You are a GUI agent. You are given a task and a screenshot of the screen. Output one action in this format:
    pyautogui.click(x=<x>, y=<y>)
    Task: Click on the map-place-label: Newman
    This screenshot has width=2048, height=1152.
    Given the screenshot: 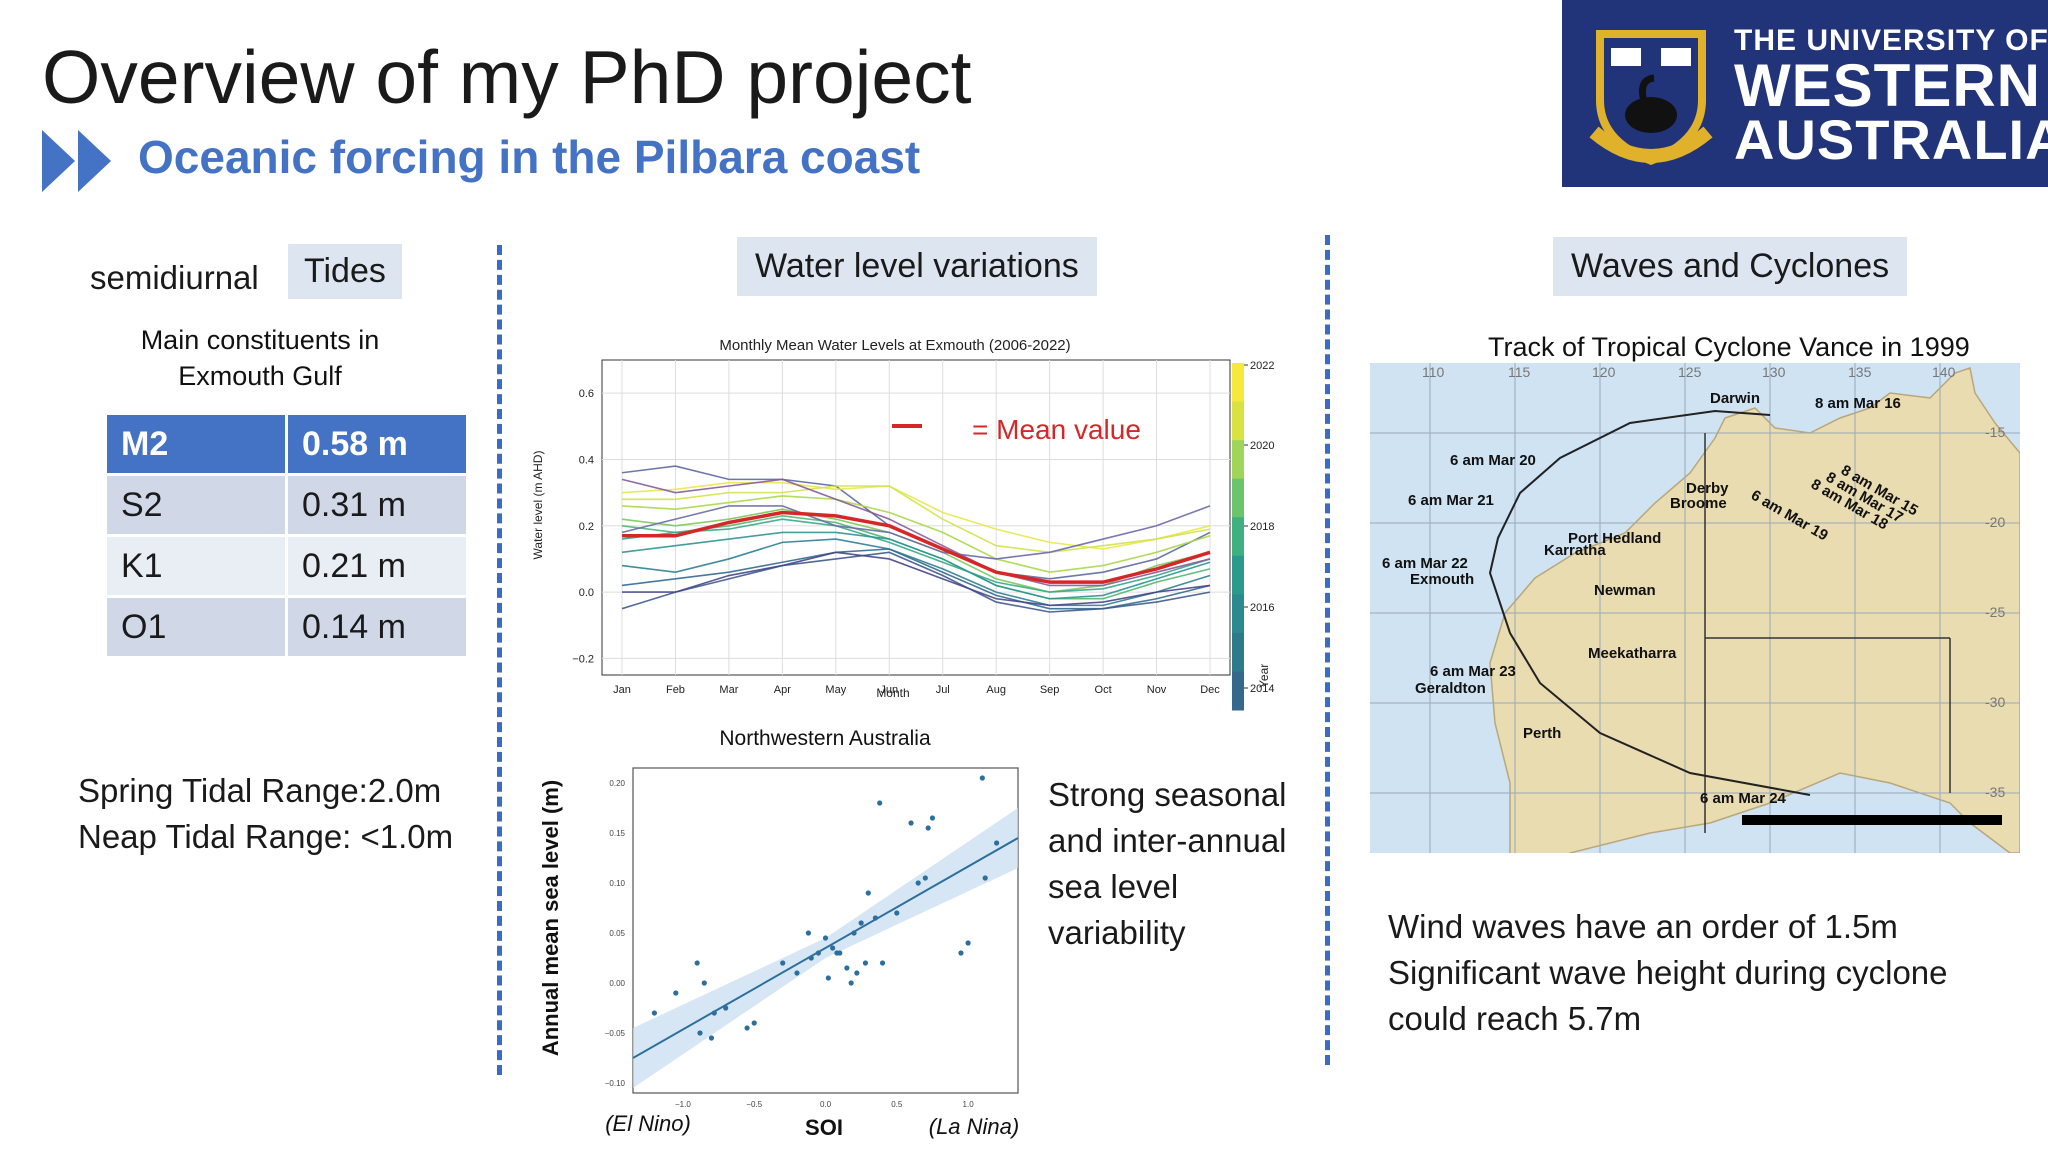 What is the action you would take?
    pyautogui.click(x=1625, y=590)
    